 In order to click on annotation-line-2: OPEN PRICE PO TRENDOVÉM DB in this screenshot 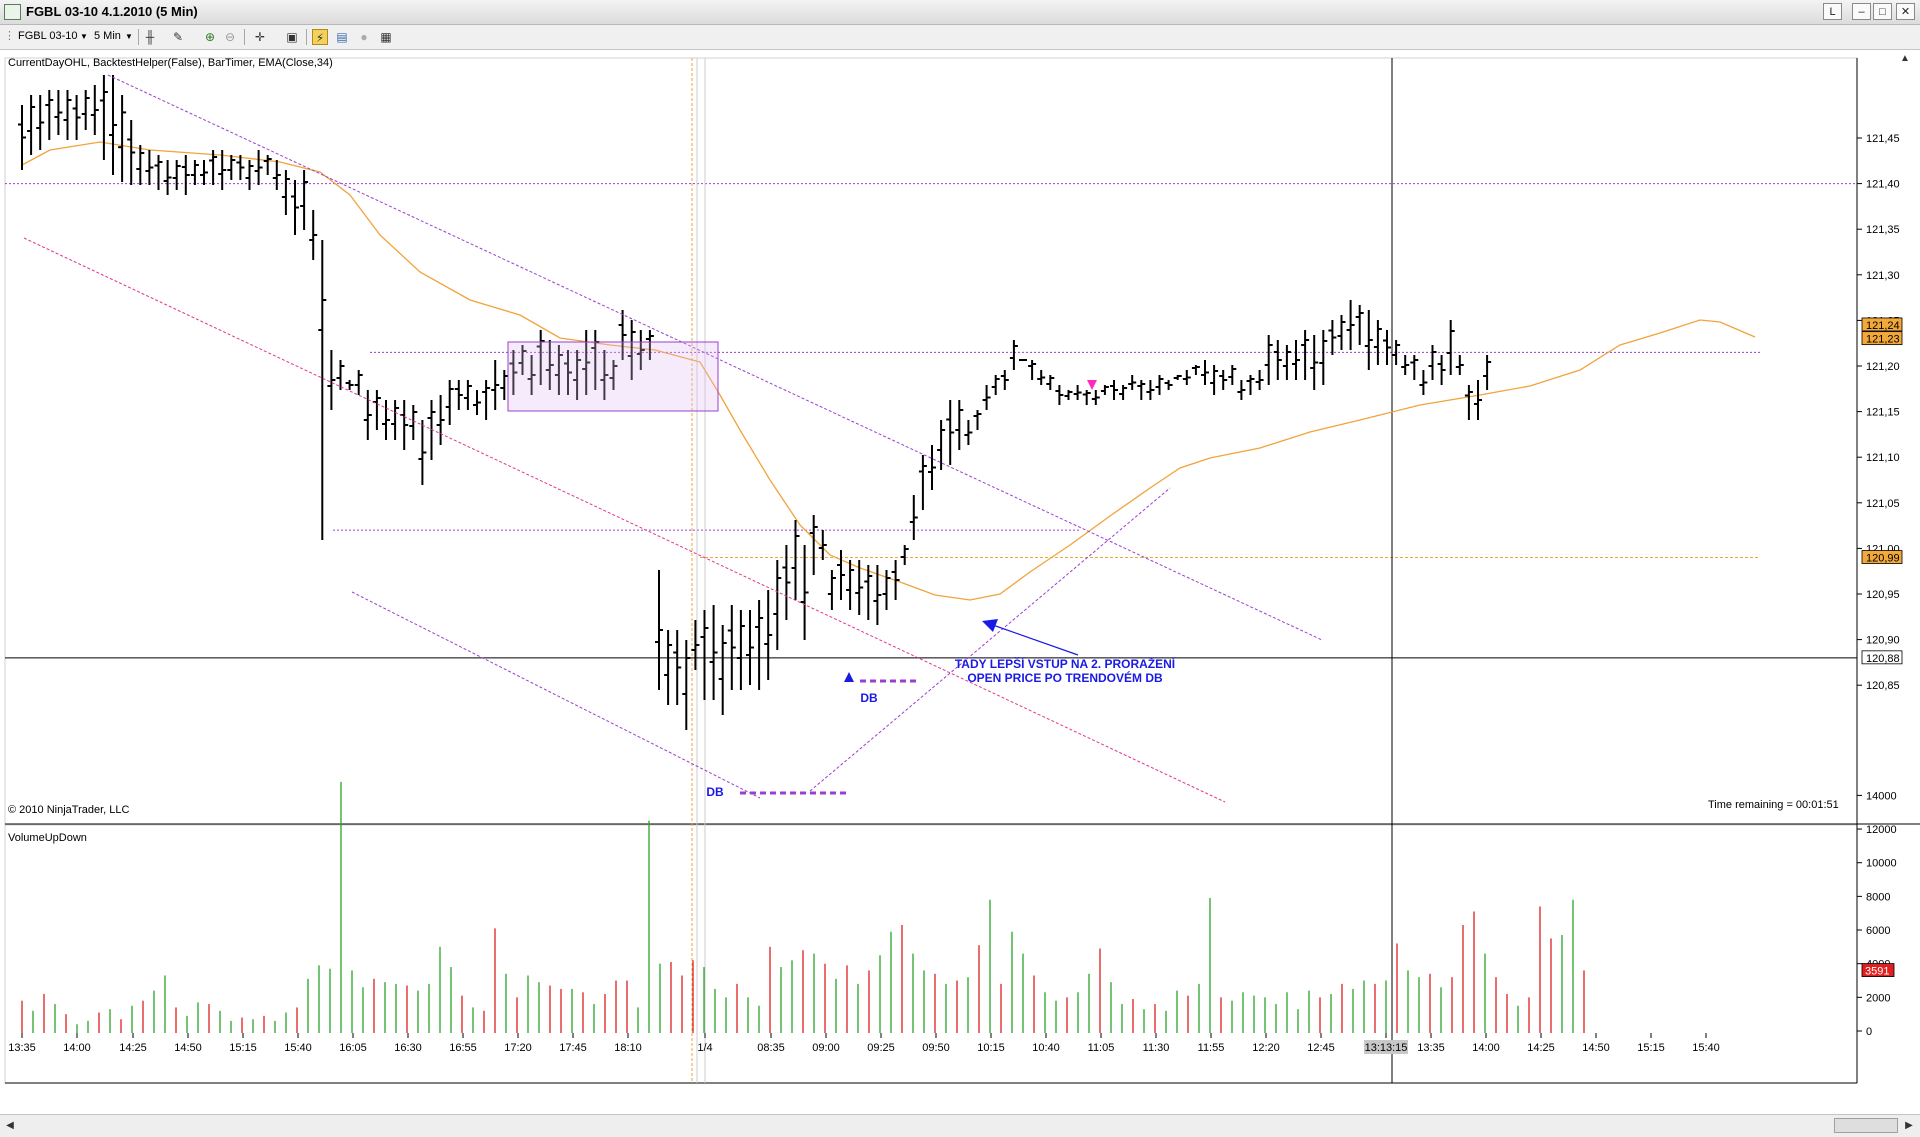, I will do `click(1065, 677)`.